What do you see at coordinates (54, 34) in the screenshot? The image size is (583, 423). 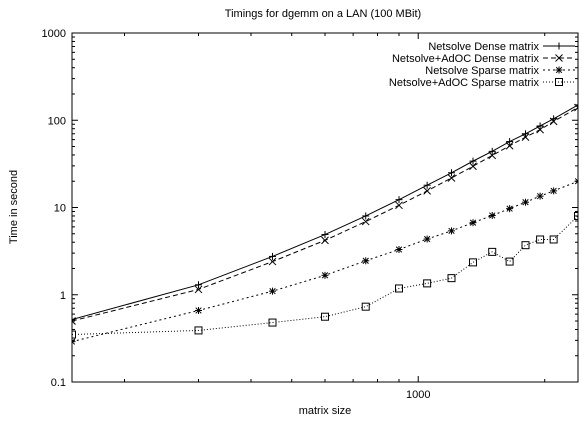 I see `y-tick-label: 1000` at bounding box center [54, 34].